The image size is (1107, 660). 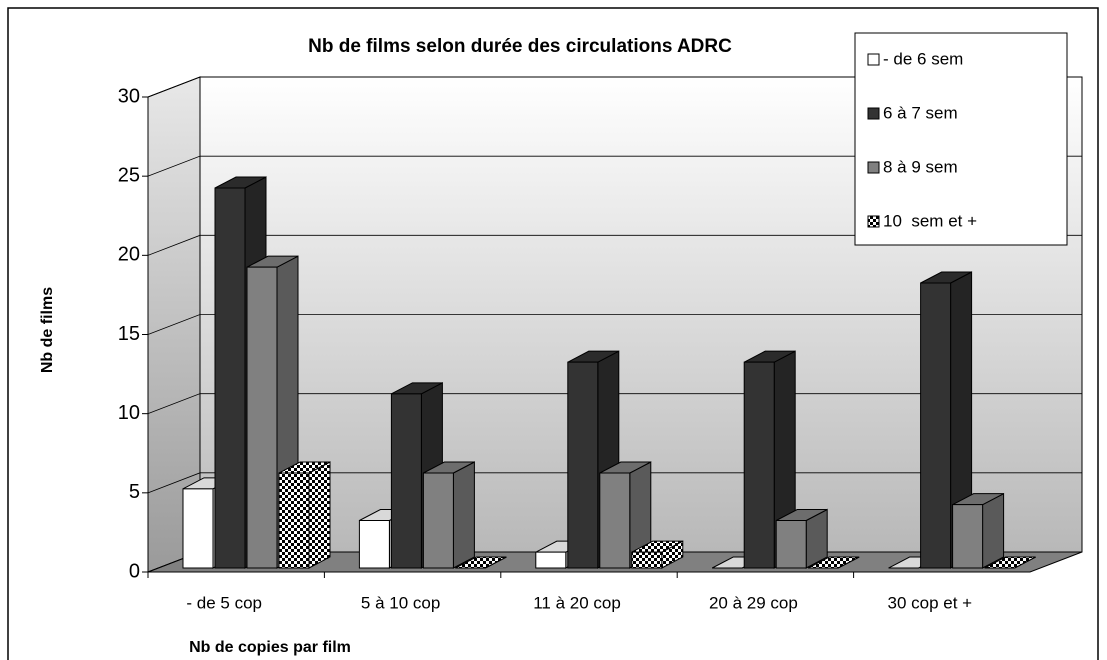 I want to click on y-tick-label: 20, so click(x=129, y=255).